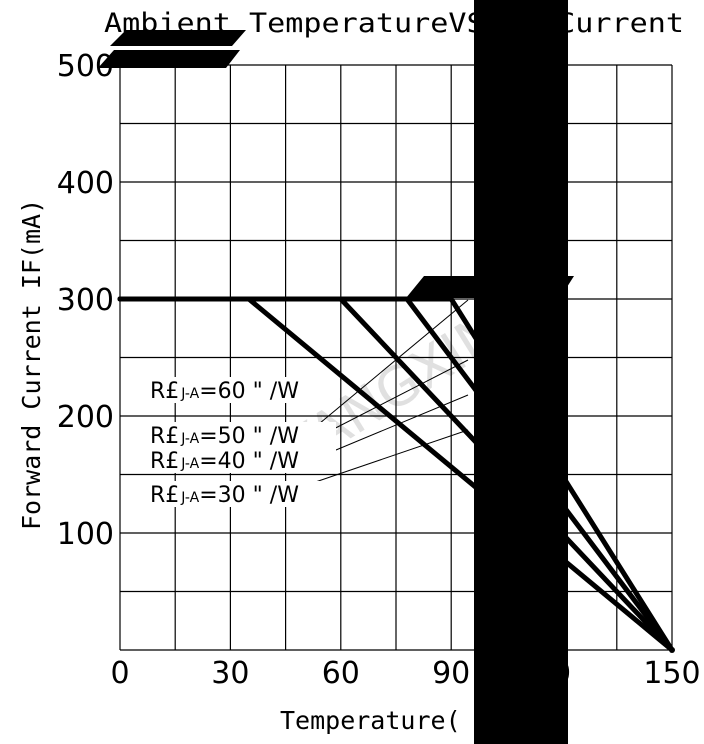 This screenshot has width=704, height=744. What do you see at coordinates (85, 534) in the screenshot?
I see `y-tick-label: 100` at bounding box center [85, 534].